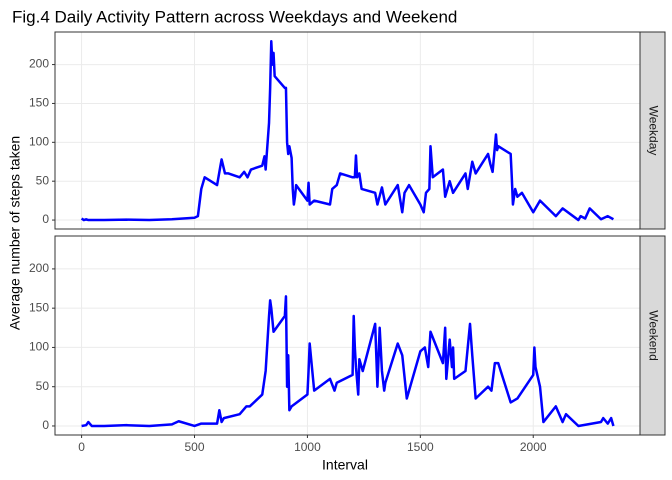 The height and width of the screenshot is (480, 672). Describe the element at coordinates (81, 447) in the screenshot. I see `x-tick-label: 0` at that location.